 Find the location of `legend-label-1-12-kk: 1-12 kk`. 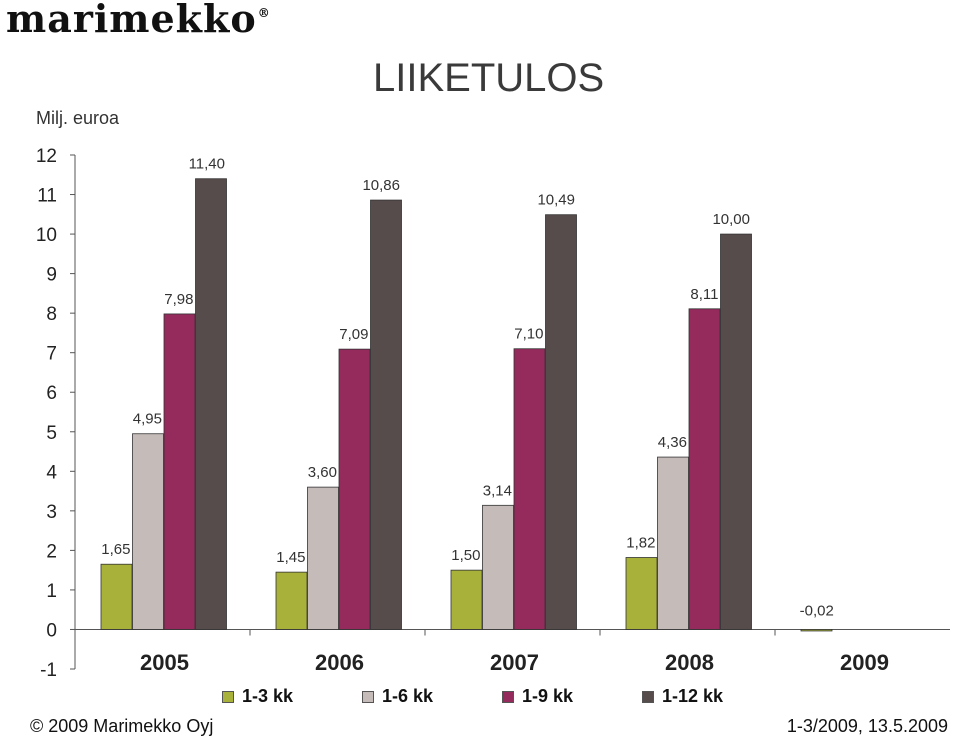

legend-label-1-12-kk: 1-12 kk is located at coordinates (693, 696).